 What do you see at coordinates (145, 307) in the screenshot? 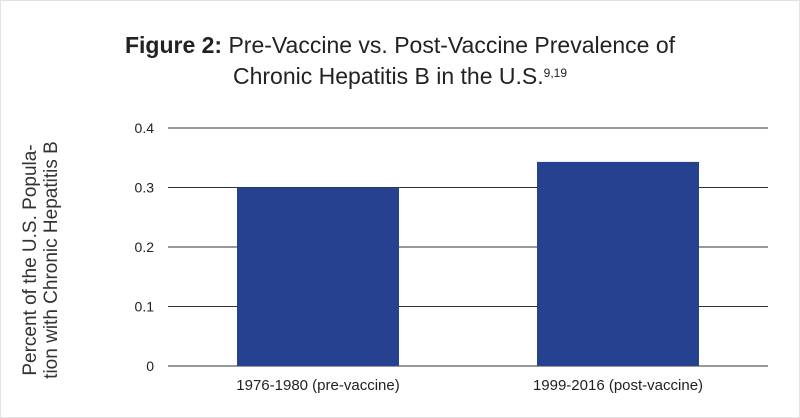
I see `y-tick-label: 0.1` at bounding box center [145, 307].